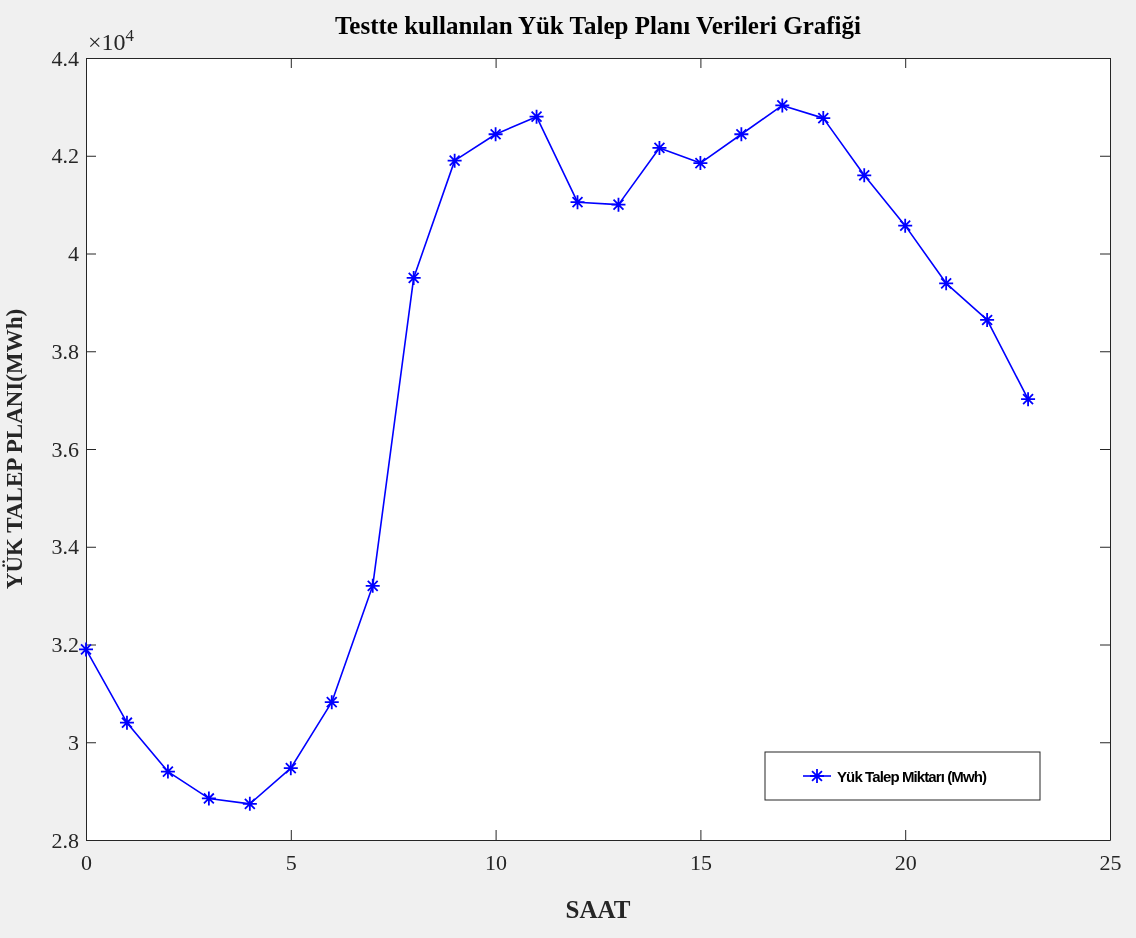 This screenshot has height=938, width=1136. What do you see at coordinates (65, 351) in the screenshot?
I see `y-tick-label: 3.8` at bounding box center [65, 351].